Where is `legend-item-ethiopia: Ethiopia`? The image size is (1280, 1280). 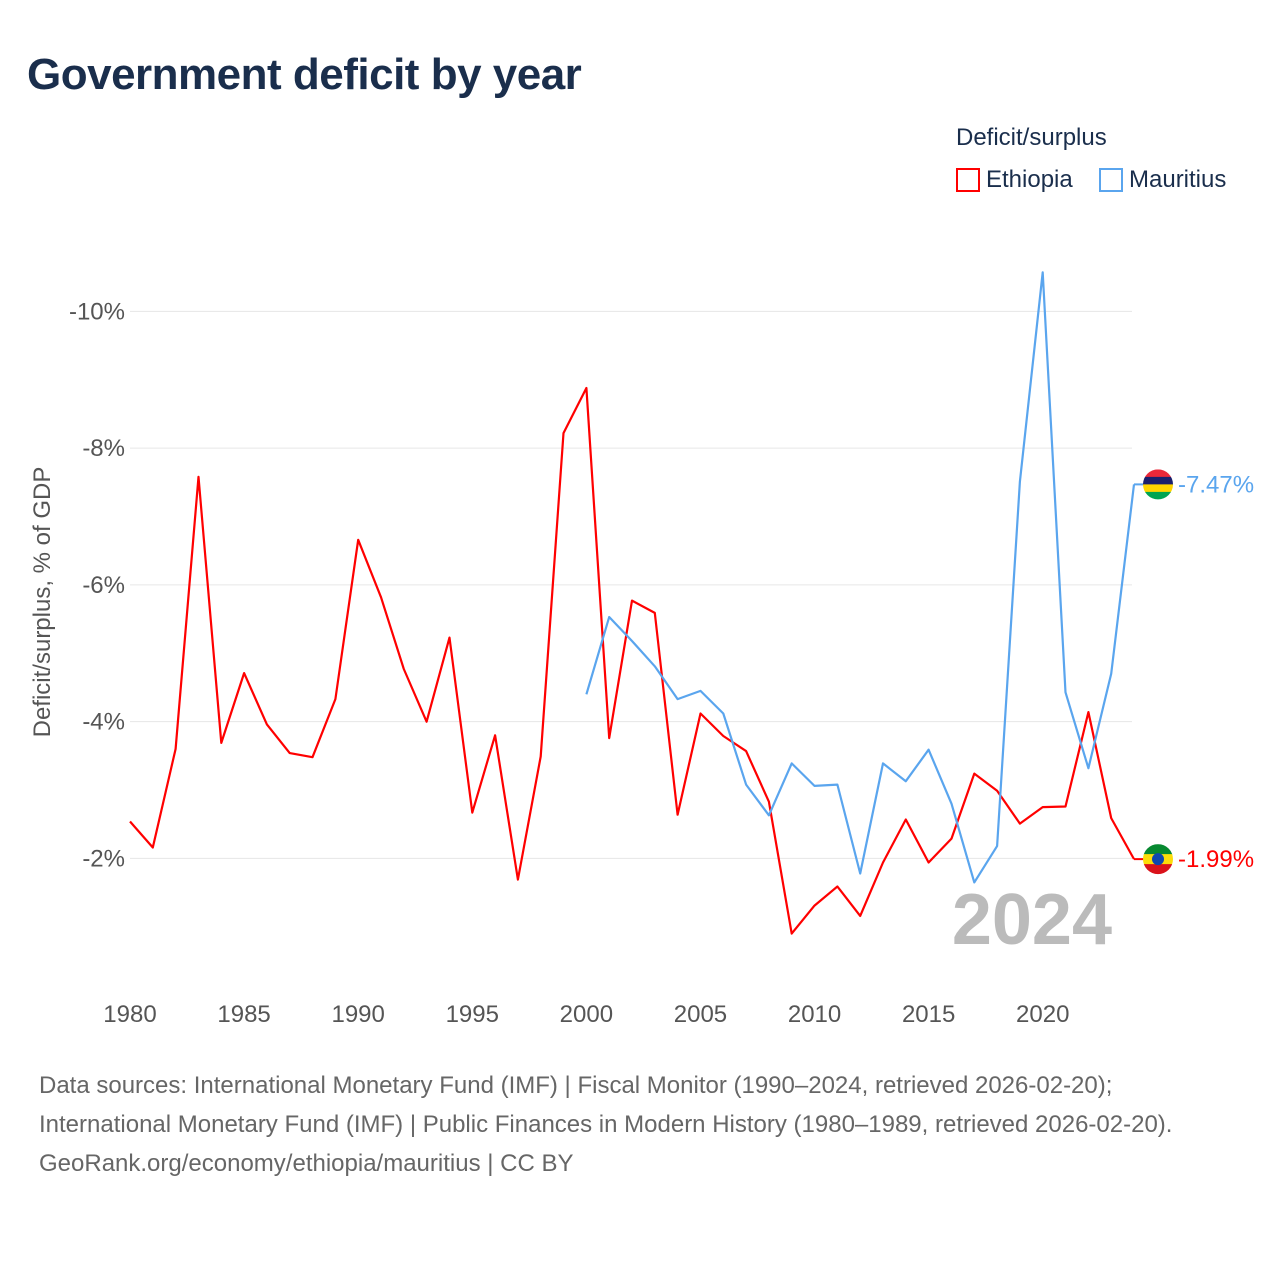
legend-item-ethiopia: Ethiopia is located at coordinates (1014, 180).